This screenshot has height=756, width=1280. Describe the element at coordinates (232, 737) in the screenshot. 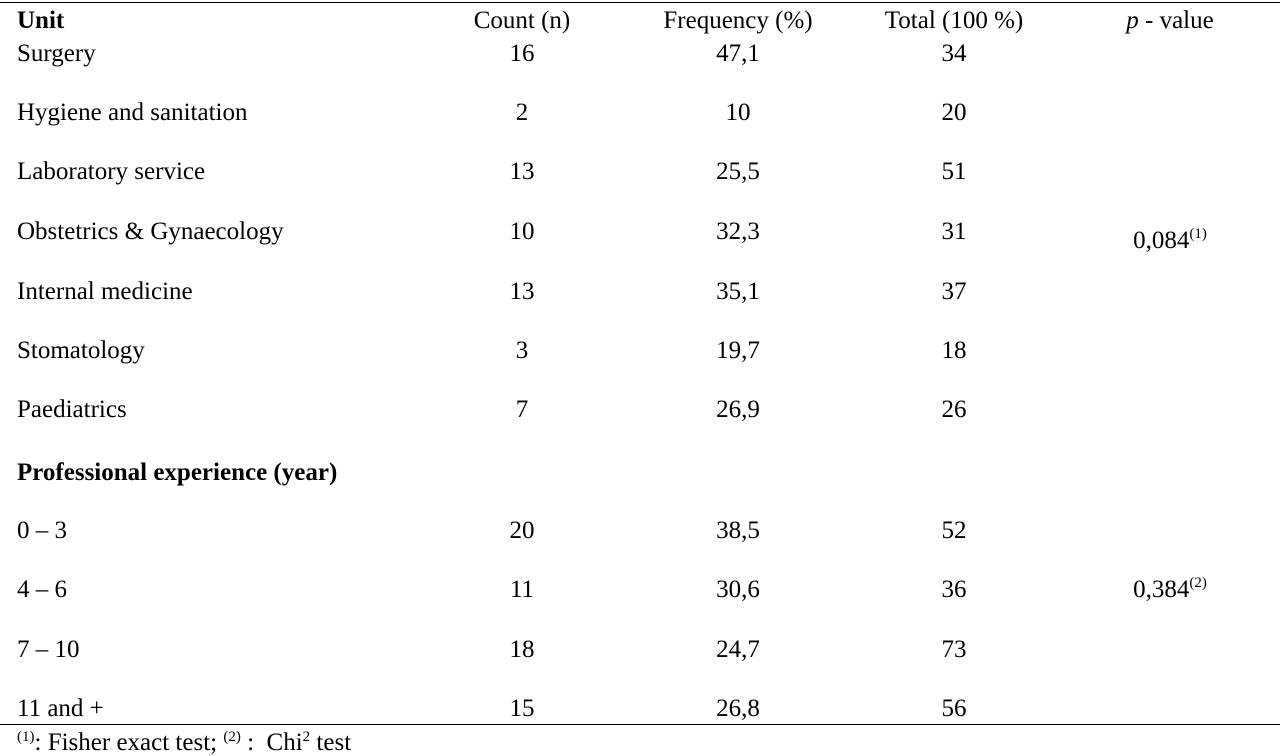

I see `footnote-marker-2: (2)` at that location.